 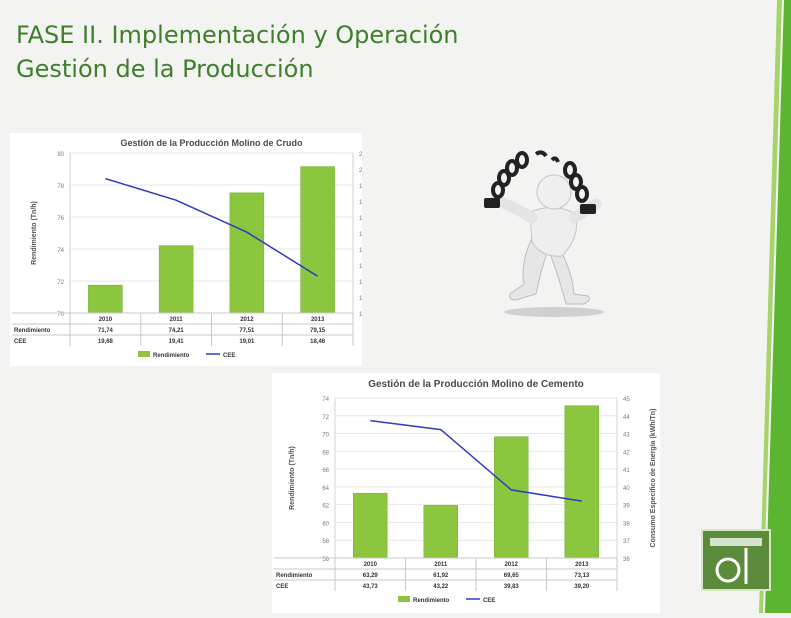 I want to click on crudo-bar-2011, so click(x=176, y=279).